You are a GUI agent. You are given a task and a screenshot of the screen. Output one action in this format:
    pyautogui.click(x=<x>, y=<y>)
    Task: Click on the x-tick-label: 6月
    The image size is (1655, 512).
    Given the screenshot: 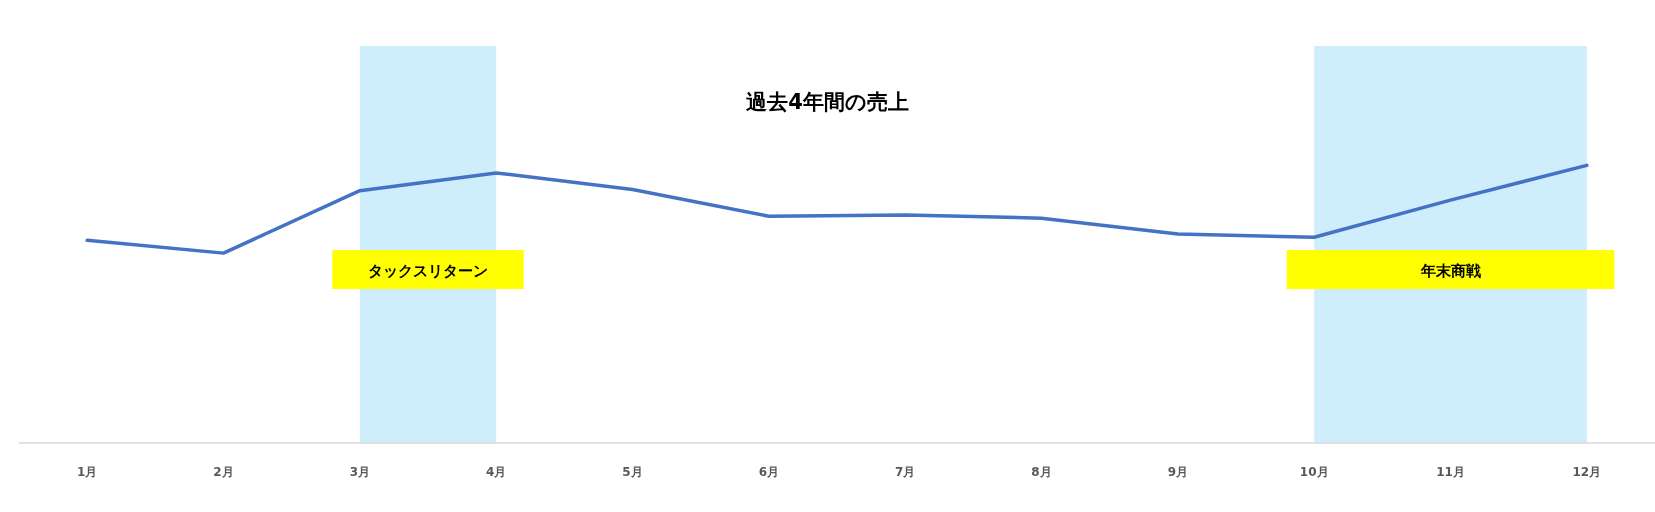 What is the action you would take?
    pyautogui.click(x=769, y=472)
    